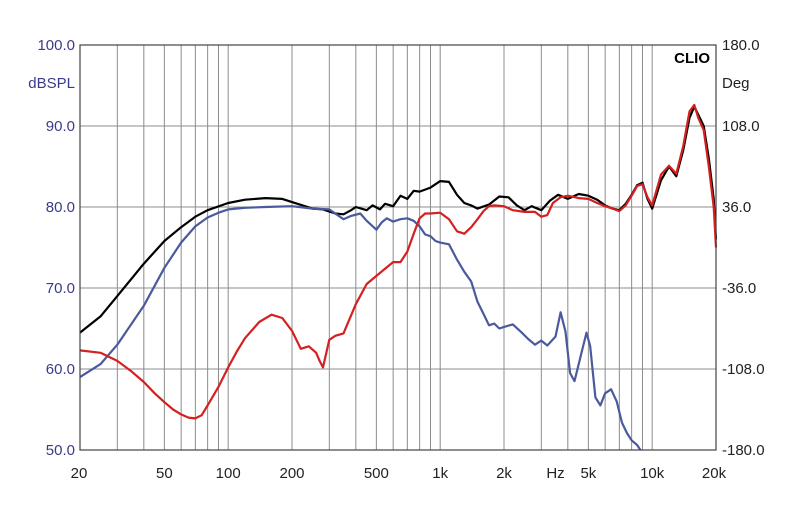 Image resolution: width=800 pixels, height=512 pixels. I want to click on x-tick-label: 50, so click(164, 473).